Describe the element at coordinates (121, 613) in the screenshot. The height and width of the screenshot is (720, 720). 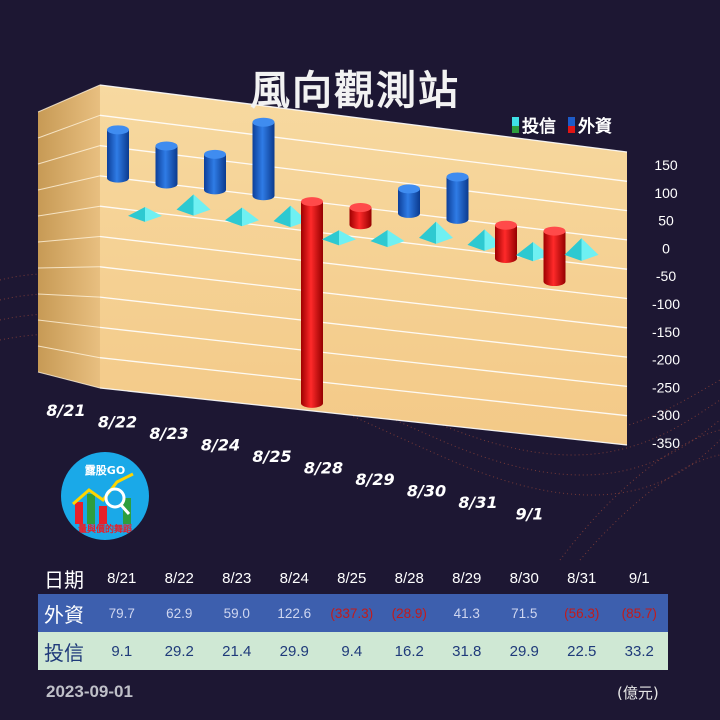
I see `table-cell: 79.7` at that location.